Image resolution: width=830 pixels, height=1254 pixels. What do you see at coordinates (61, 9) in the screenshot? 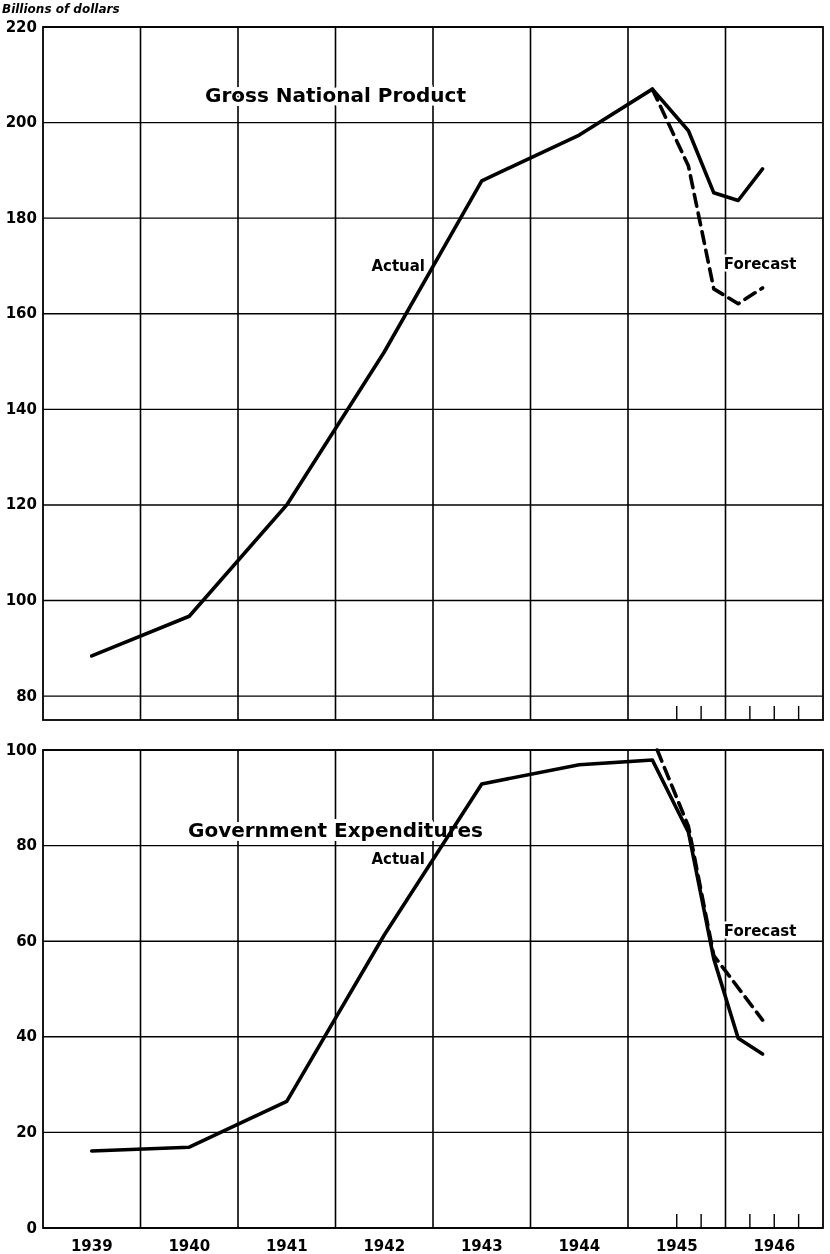
I see `y-axis-title: Billions of dollars` at bounding box center [61, 9].